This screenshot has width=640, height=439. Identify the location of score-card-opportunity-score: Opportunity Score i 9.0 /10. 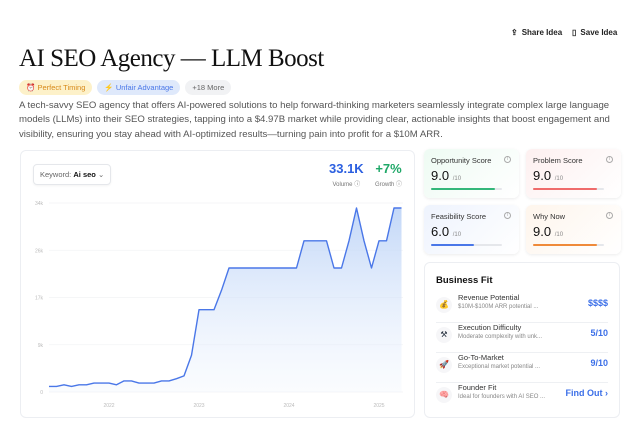
(471, 173).